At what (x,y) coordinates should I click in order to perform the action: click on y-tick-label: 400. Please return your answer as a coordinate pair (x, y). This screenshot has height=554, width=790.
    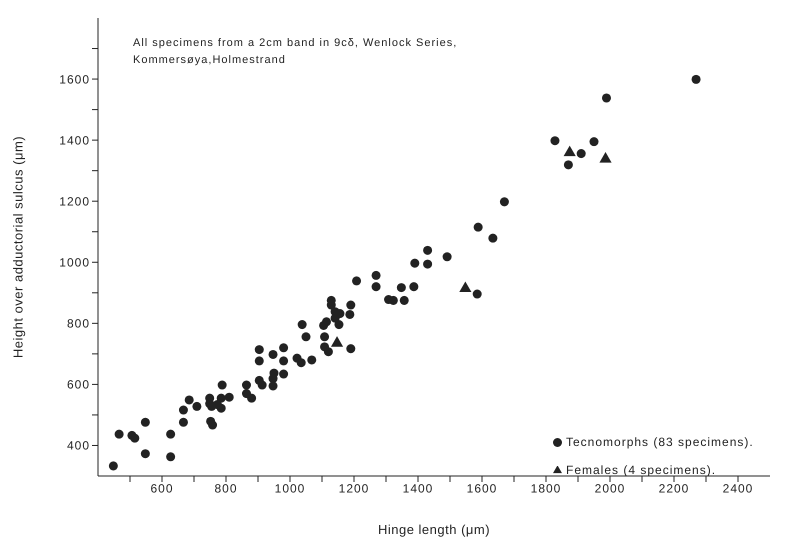
    Looking at the image, I should click on (78, 445).